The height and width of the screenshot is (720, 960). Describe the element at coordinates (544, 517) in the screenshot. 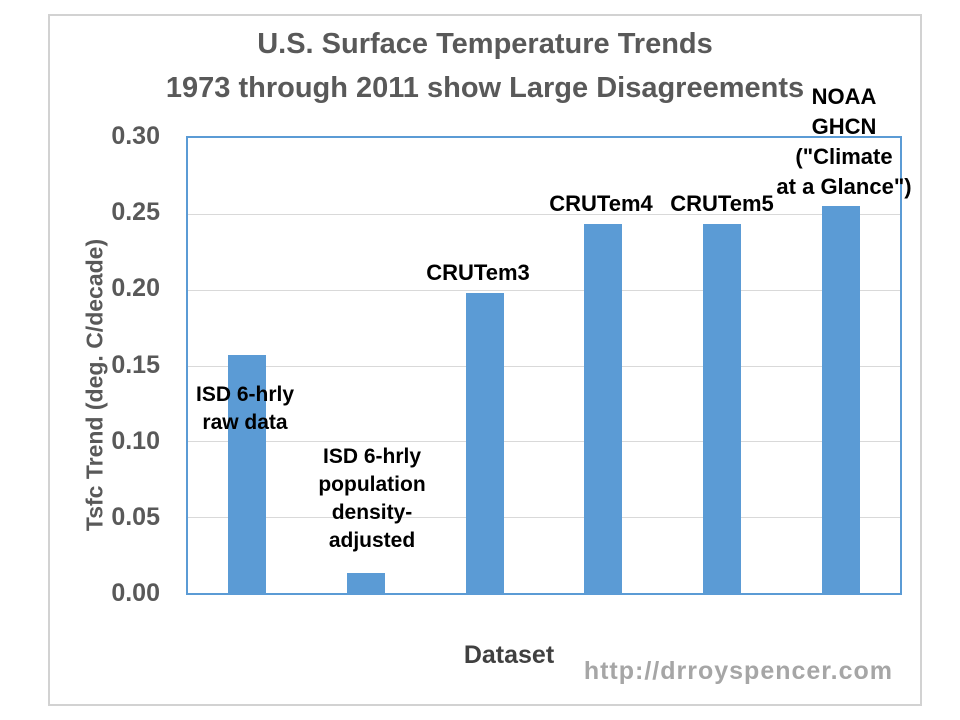

I see `gridline-0.05` at that location.